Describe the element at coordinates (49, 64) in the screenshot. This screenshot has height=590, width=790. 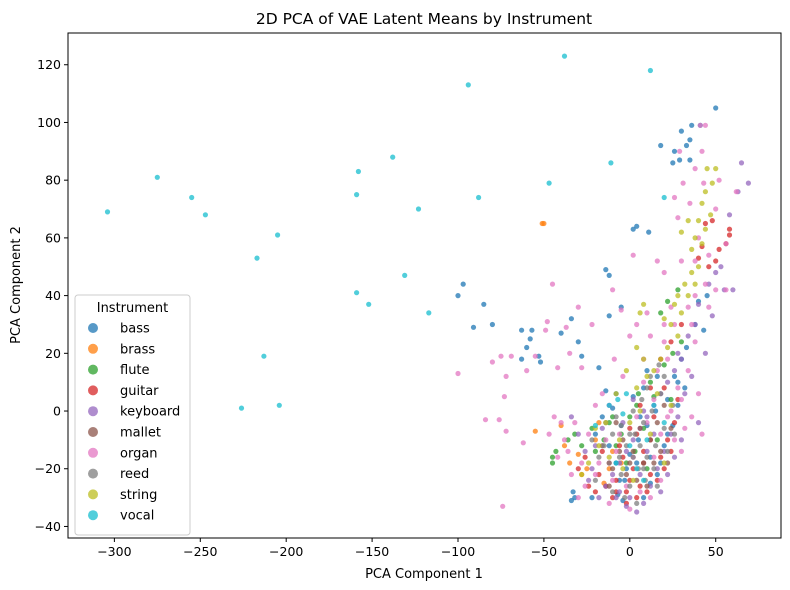
I see `y-tick-label: 120` at that location.